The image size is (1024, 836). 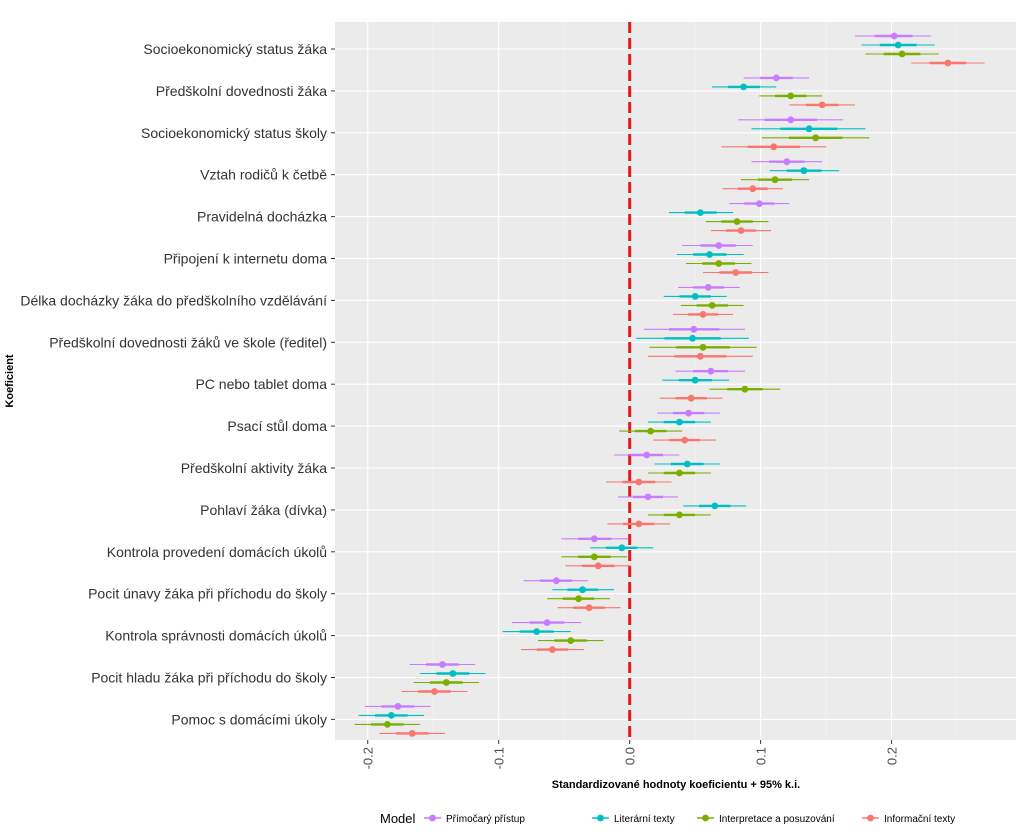 What do you see at coordinates (241, 91) in the screenshot?
I see `y-tick-label: Předškolní dovednosti žáka` at bounding box center [241, 91].